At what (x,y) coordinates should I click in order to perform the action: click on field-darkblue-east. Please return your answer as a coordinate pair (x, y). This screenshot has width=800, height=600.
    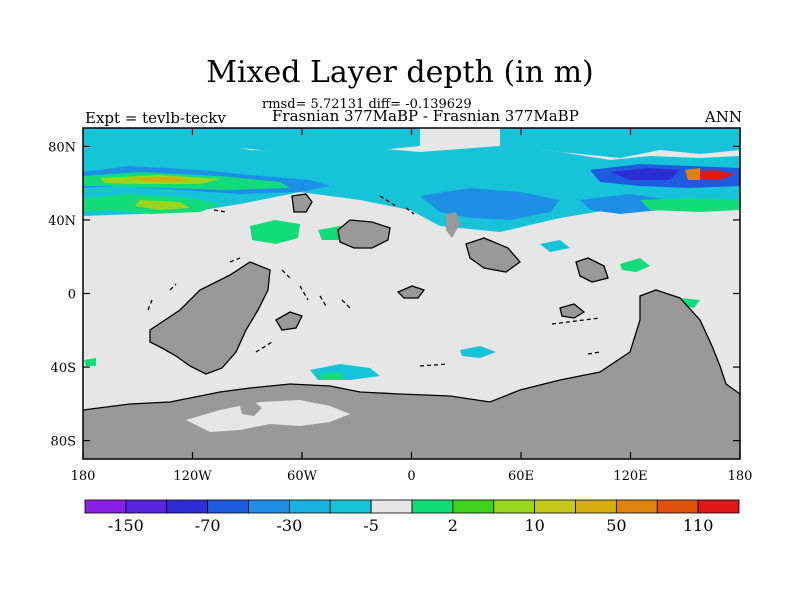
    Looking at the image, I should click on (645, 174).